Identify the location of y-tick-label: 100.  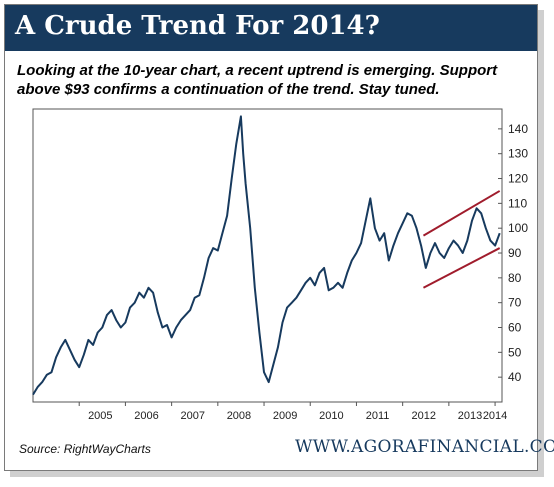
(518, 228).